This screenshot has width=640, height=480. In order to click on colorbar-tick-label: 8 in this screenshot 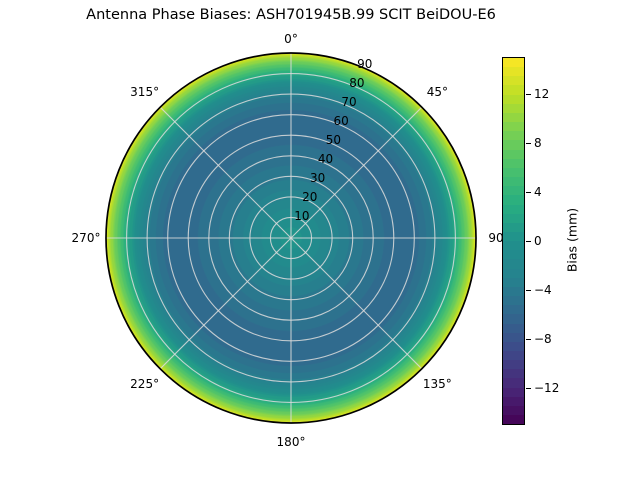, I will do `click(538, 142)`.